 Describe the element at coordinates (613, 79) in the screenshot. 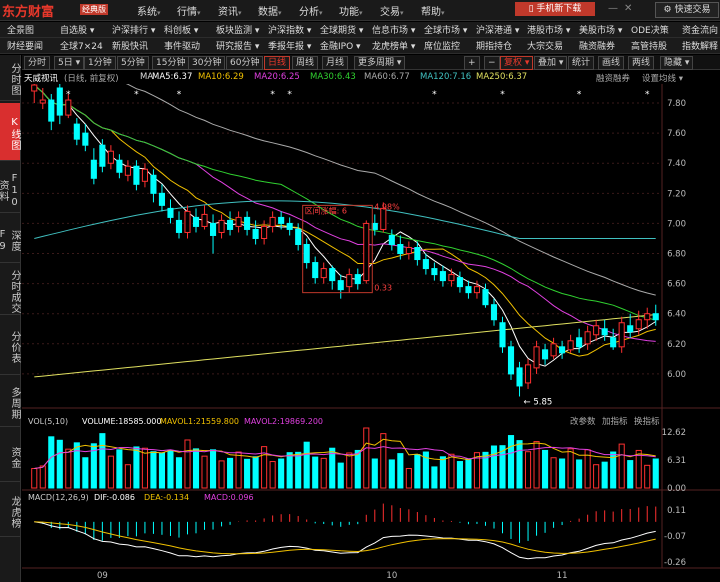

I see `margin-link: 融资融券` at that location.